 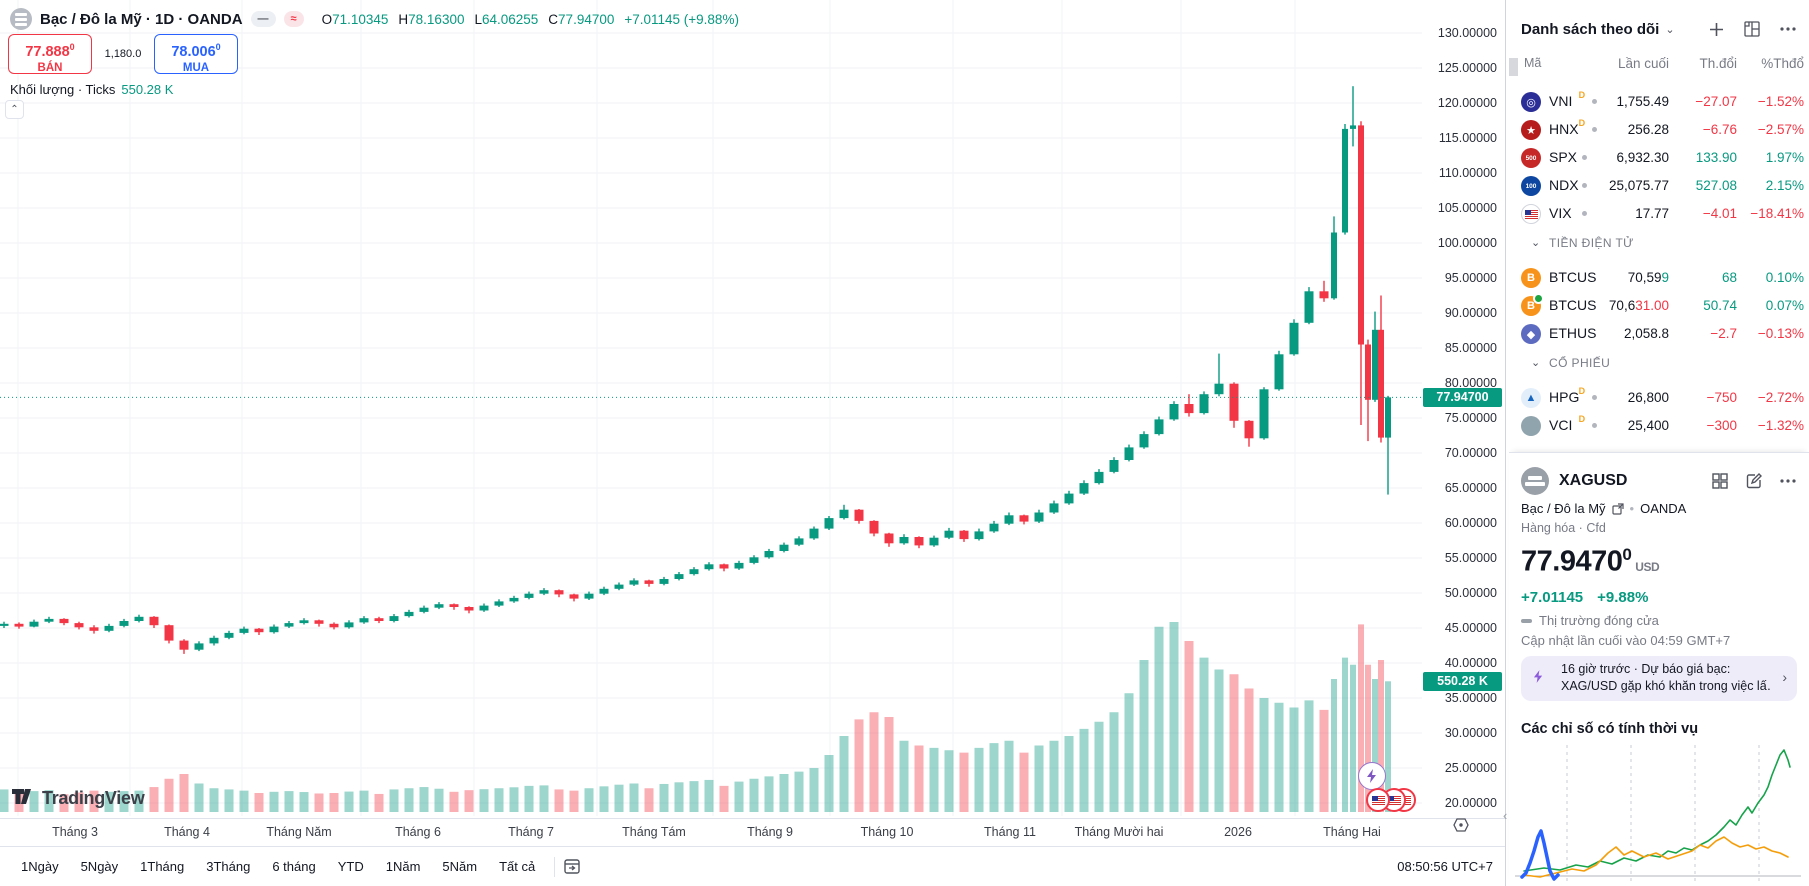 I want to click on watchlist-row-btcus: B BTCUS 70,599 68 0.10%, so click(x=1659, y=278).